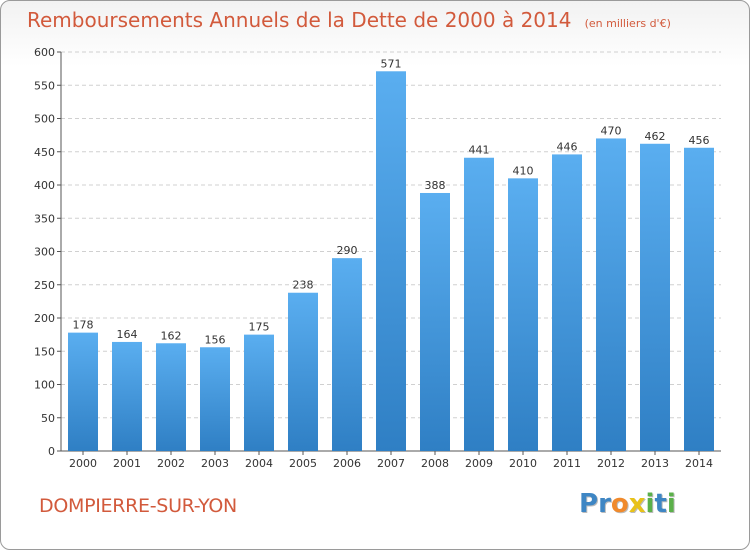  Describe the element at coordinates (259, 392) in the screenshot. I see `bar-2004` at that location.